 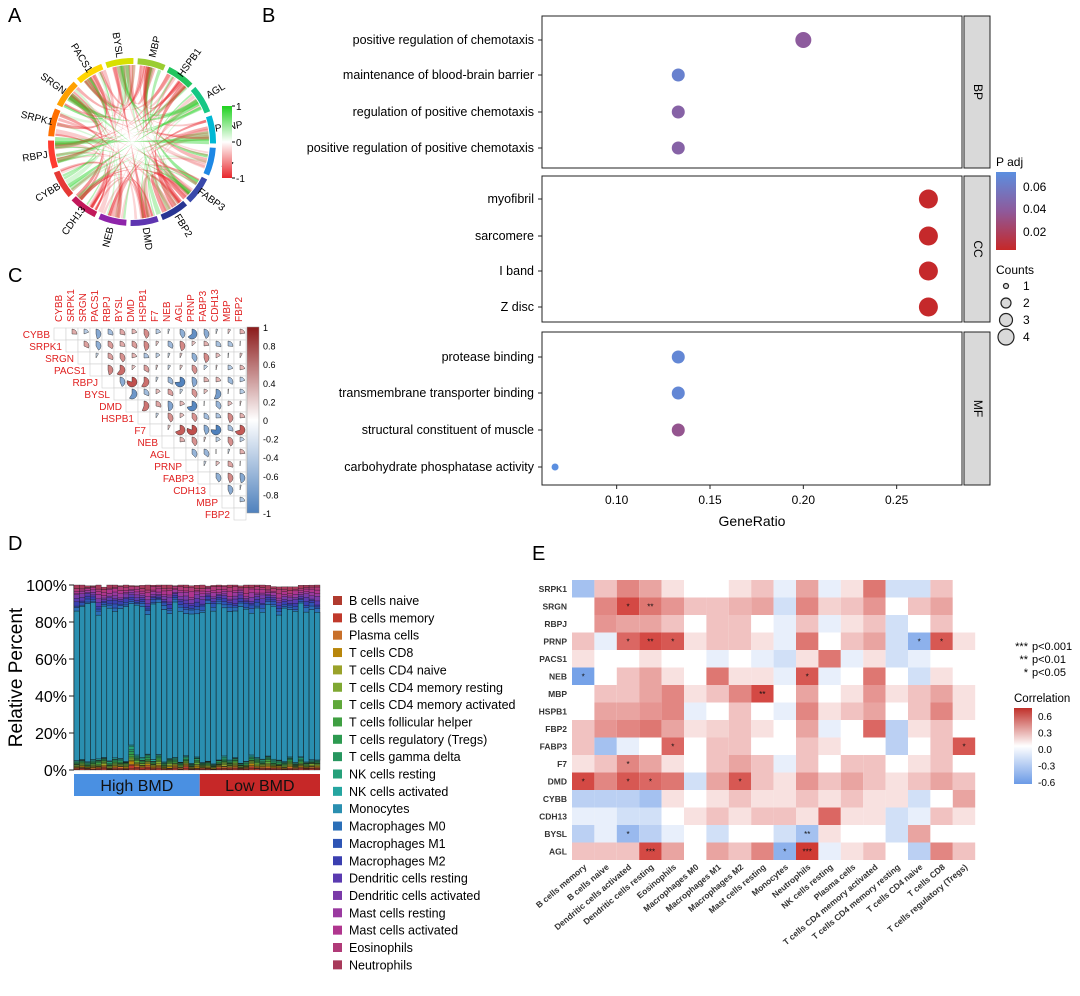 I want to click on matrix-row-label: SRPK1, so click(x=45, y=347).